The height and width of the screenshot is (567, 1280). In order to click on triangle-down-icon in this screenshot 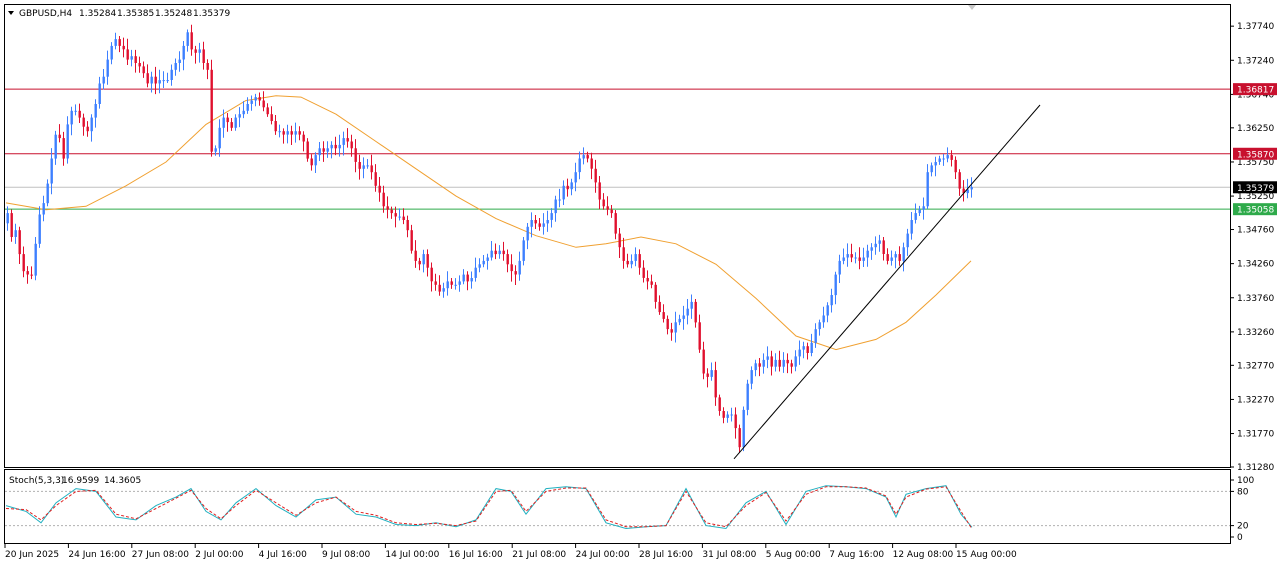, I will do `click(11, 13)`.